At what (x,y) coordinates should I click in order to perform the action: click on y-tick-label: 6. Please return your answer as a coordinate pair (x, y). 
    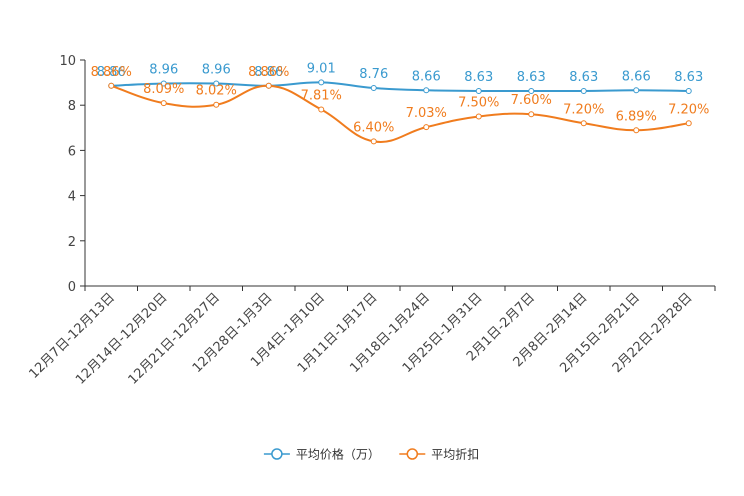
    Looking at the image, I should click on (72, 151).